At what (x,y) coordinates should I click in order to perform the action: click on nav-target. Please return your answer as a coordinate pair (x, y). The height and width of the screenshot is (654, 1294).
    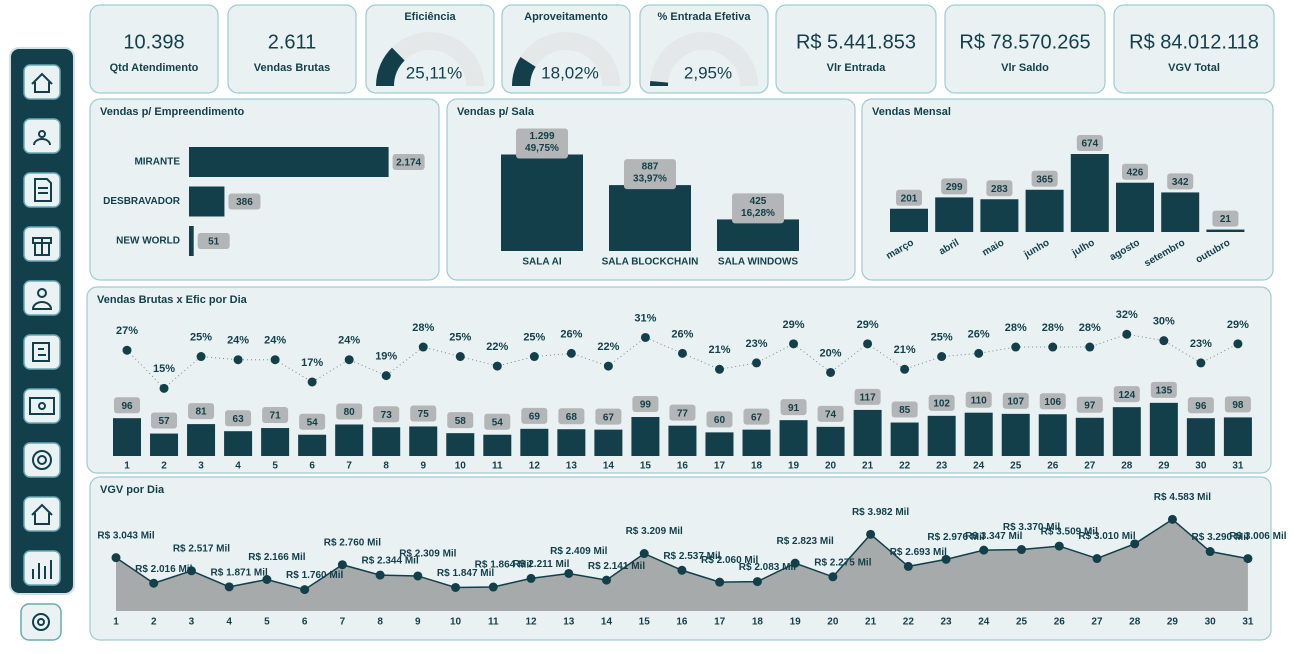
    Looking at the image, I should click on (42, 460).